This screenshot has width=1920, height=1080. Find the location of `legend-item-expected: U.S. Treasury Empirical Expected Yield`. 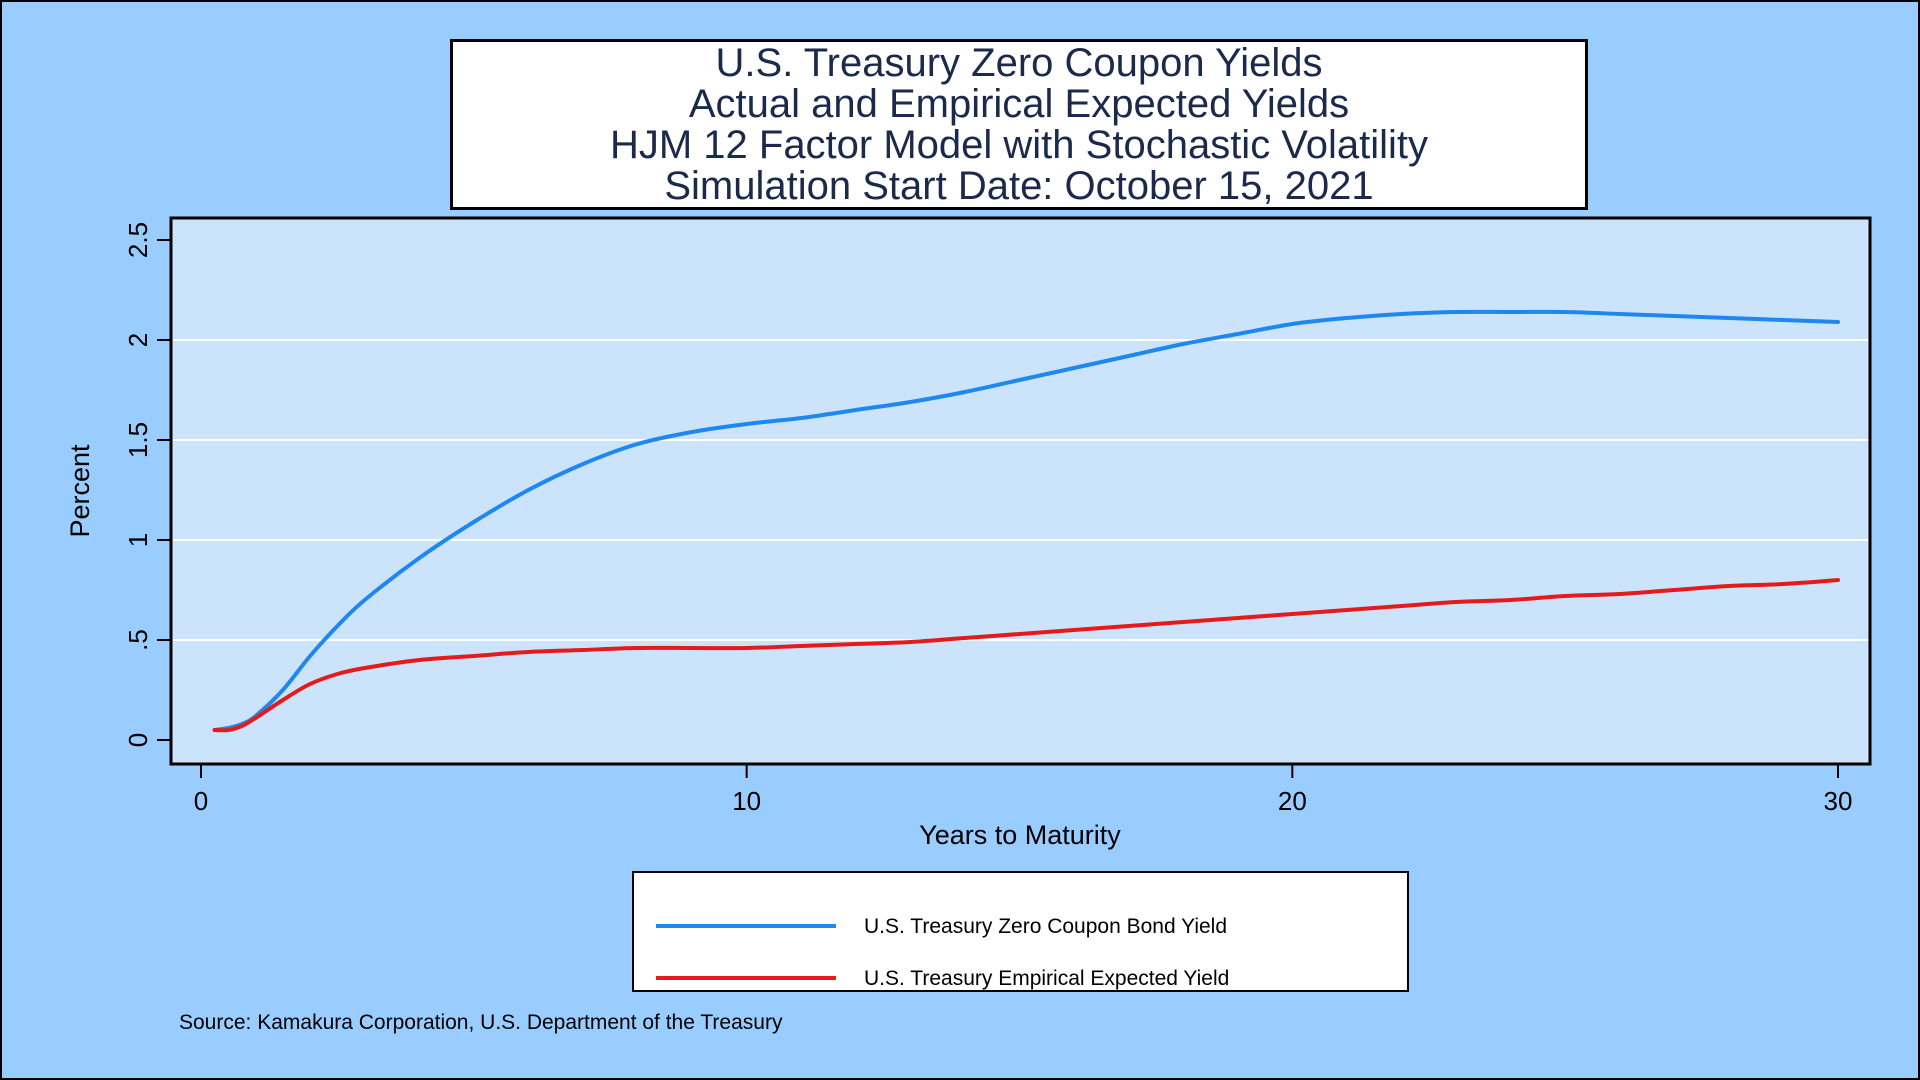

legend-item-expected: U.S. Treasury Empirical Expected Yield is located at coordinates (1020, 978).